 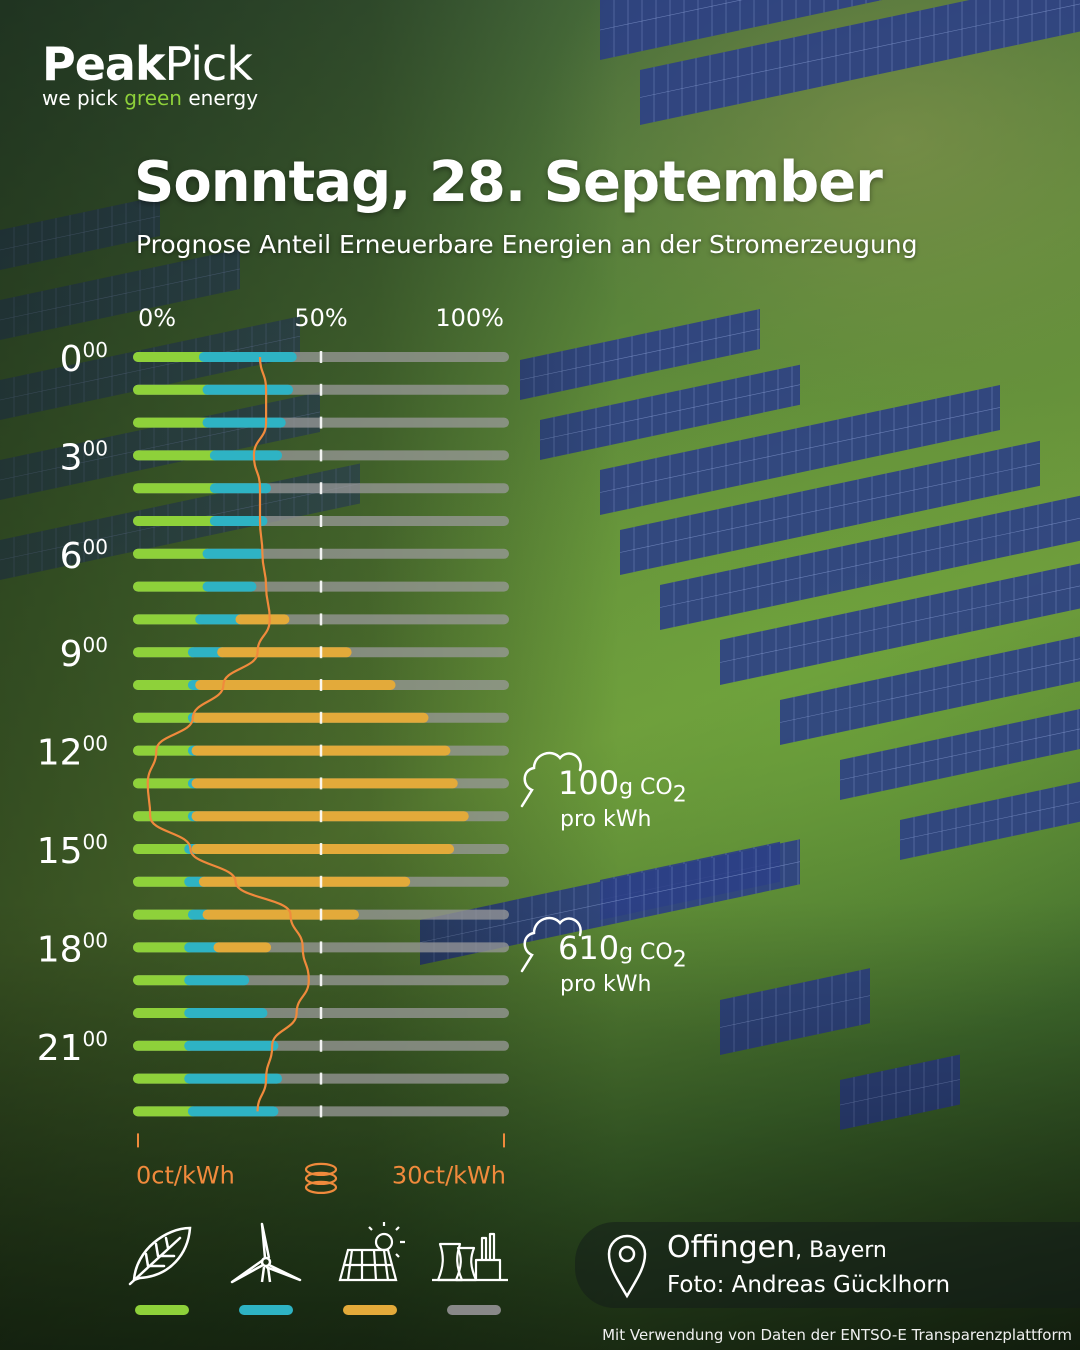 I want to click on brand-tagline: we pick green energy, so click(x=150, y=98).